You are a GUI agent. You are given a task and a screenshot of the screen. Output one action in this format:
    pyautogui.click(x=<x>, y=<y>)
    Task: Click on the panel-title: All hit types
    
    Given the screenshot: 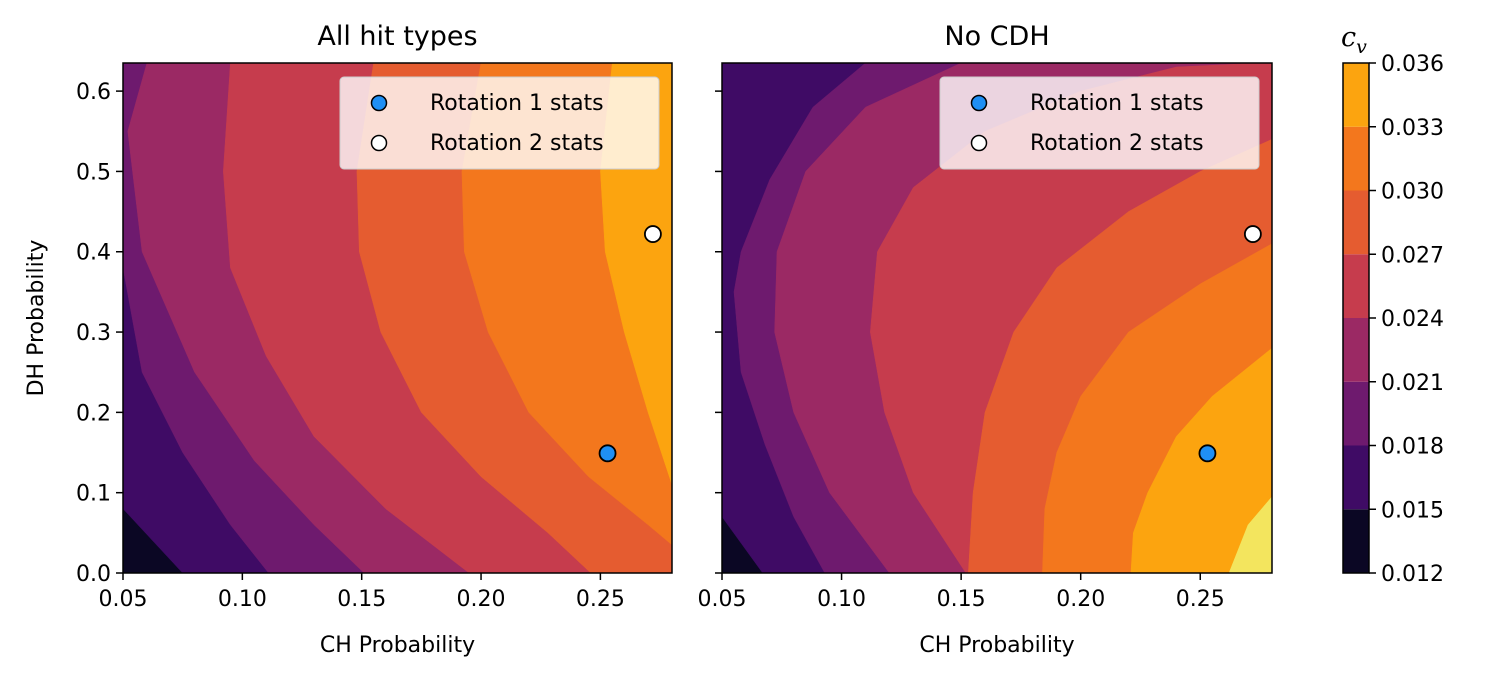 What is the action you would take?
    pyautogui.click(x=397, y=36)
    